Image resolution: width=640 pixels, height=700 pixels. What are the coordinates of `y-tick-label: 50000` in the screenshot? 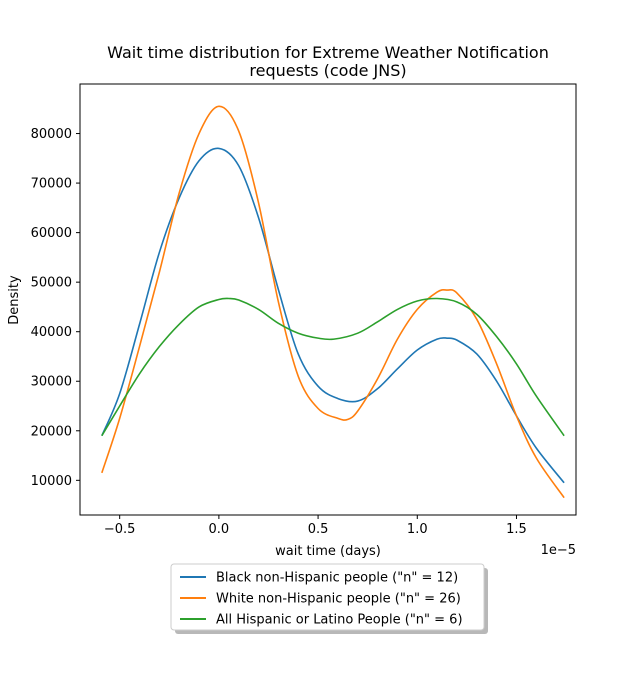 It's located at (51, 283).